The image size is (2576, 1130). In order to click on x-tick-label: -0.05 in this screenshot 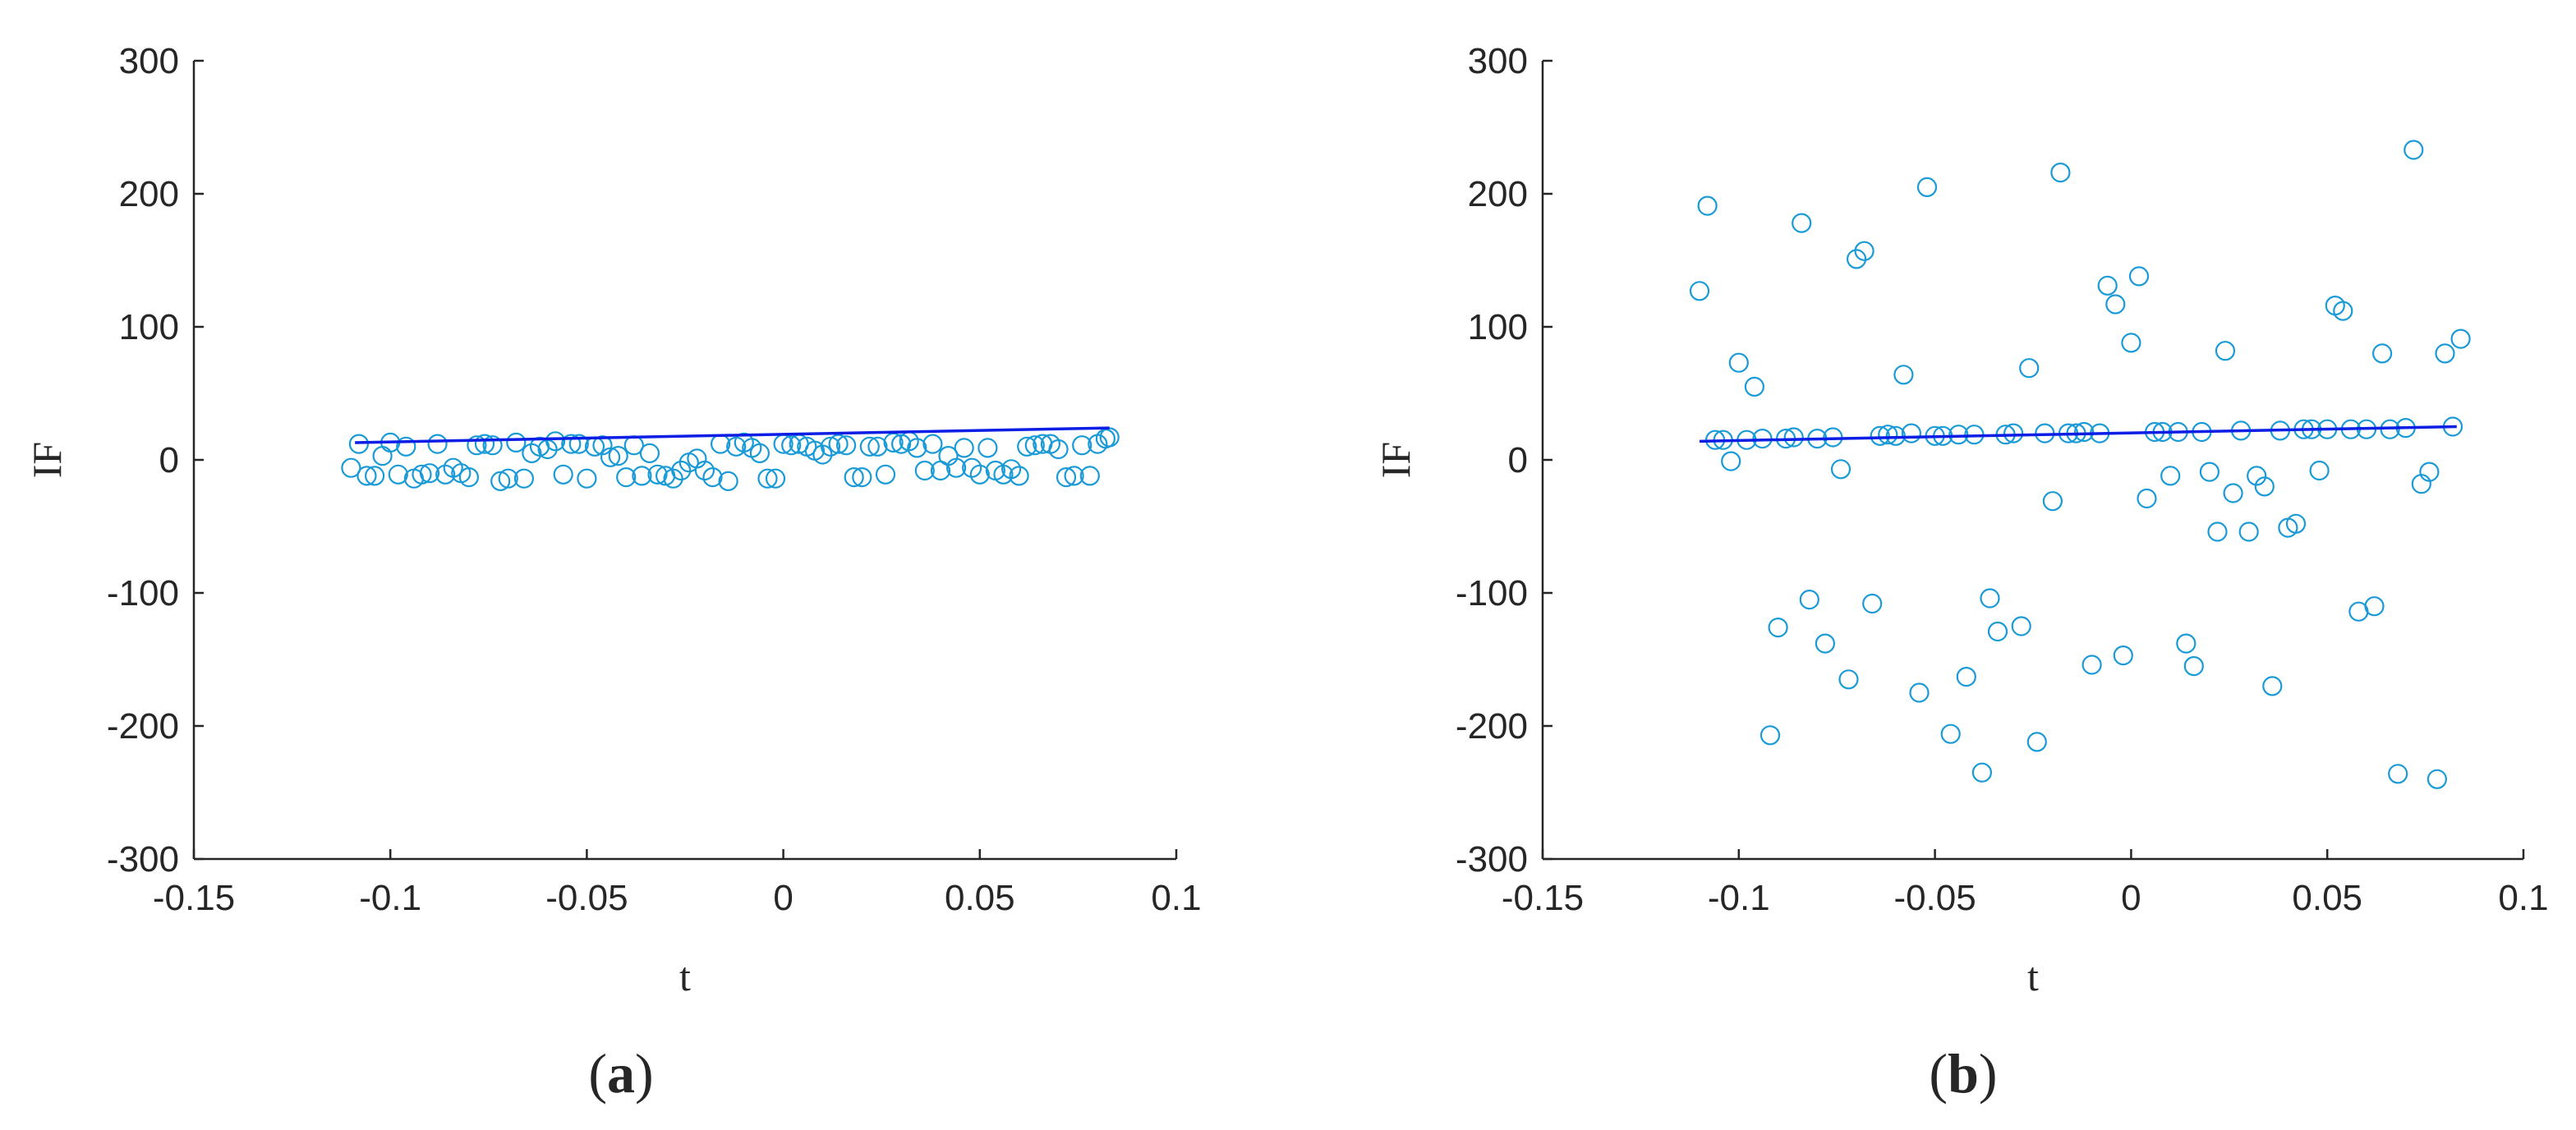, I will do `click(586, 898)`.